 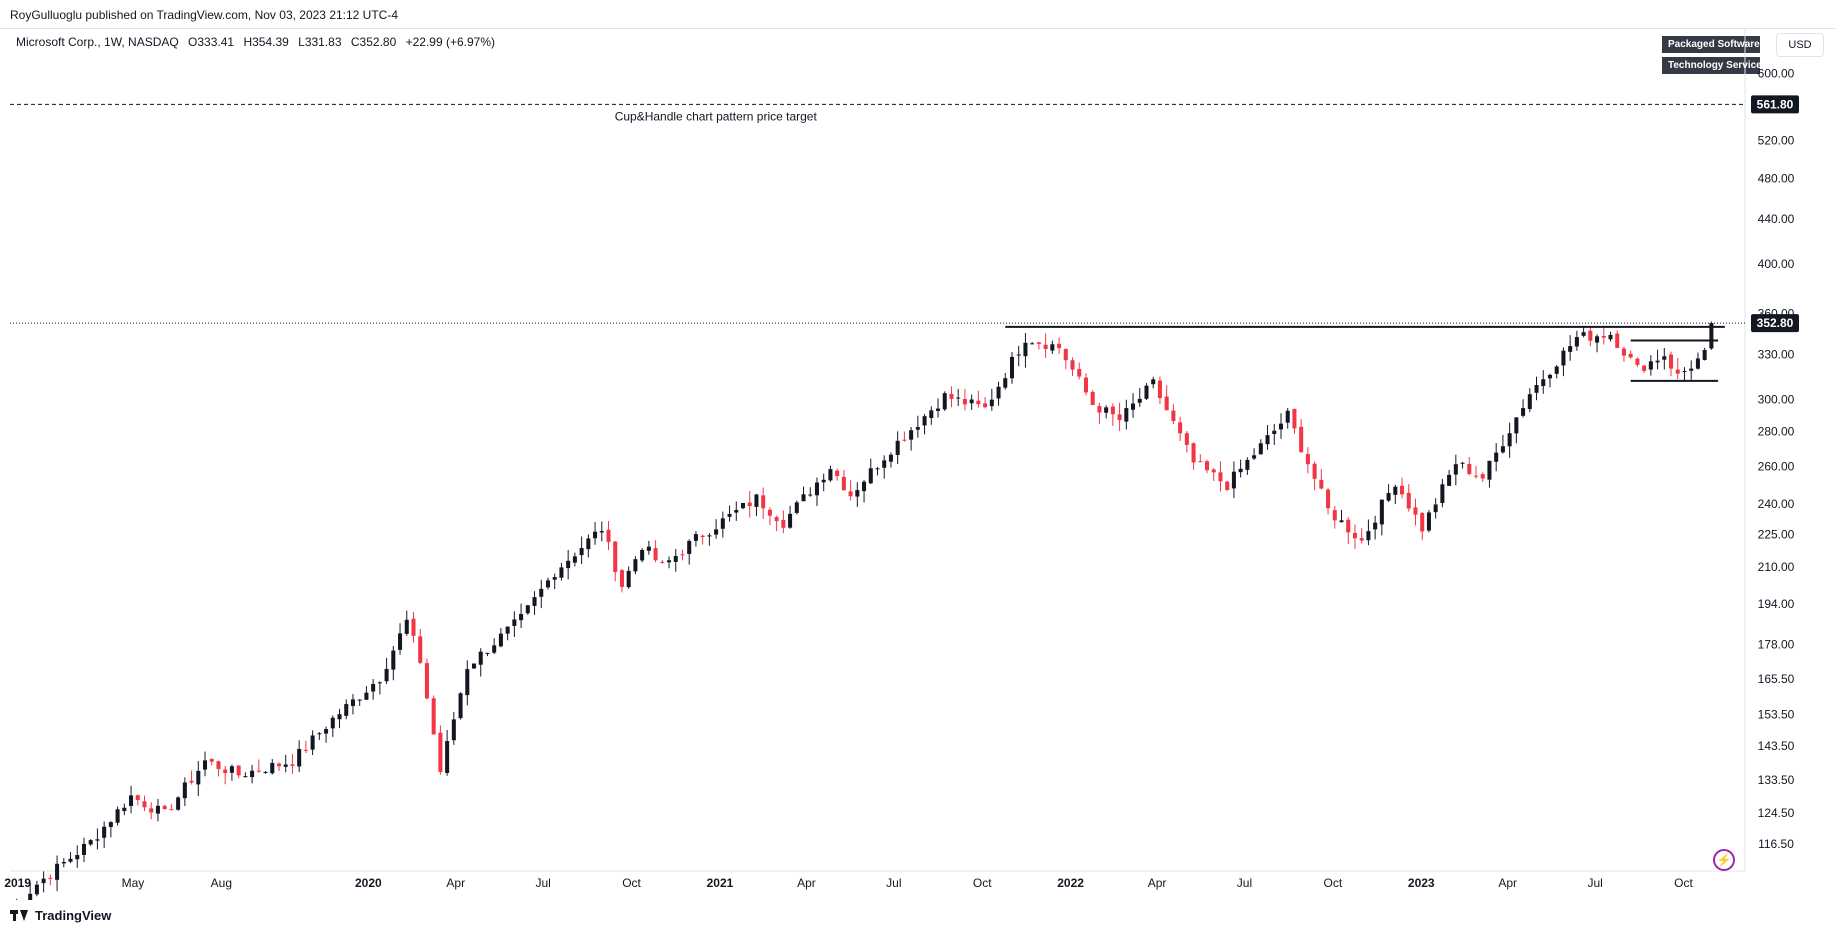 I want to click on ohlc-change: +22.99 (+6.97%), so click(x=450, y=42).